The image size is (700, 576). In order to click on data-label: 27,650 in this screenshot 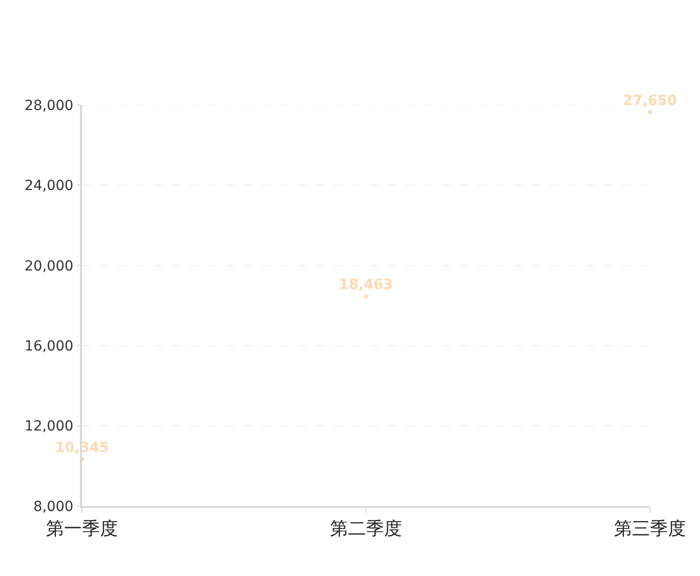, I will do `click(650, 101)`.